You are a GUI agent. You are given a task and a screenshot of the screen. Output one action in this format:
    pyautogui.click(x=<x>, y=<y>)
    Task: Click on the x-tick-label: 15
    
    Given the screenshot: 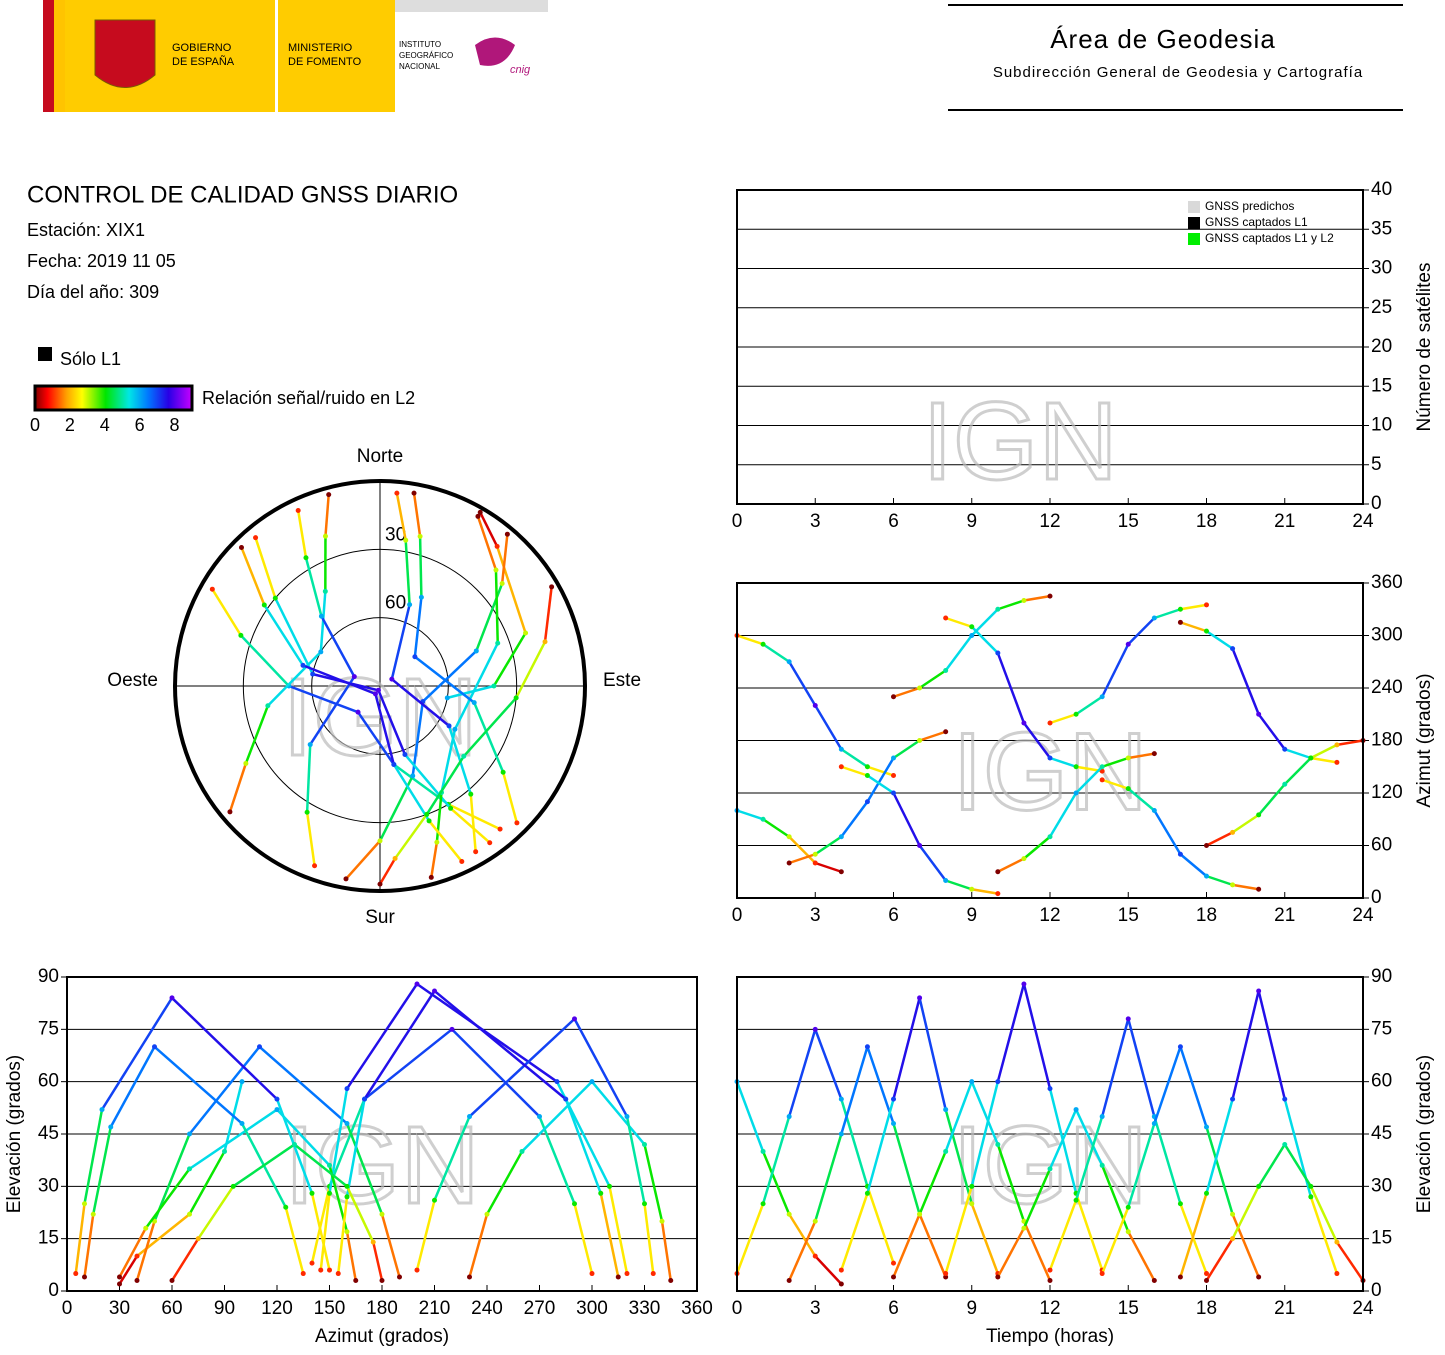 What is the action you would take?
    pyautogui.click(x=1128, y=915)
    